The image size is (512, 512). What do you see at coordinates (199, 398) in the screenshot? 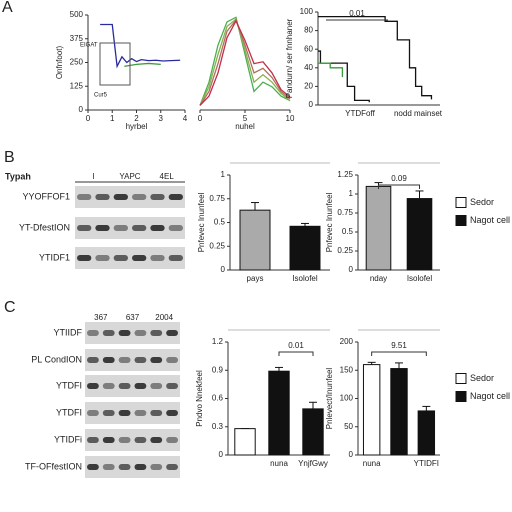
I see `y-axis-label: Pndvo Nnekfeel` at bounding box center [199, 398].